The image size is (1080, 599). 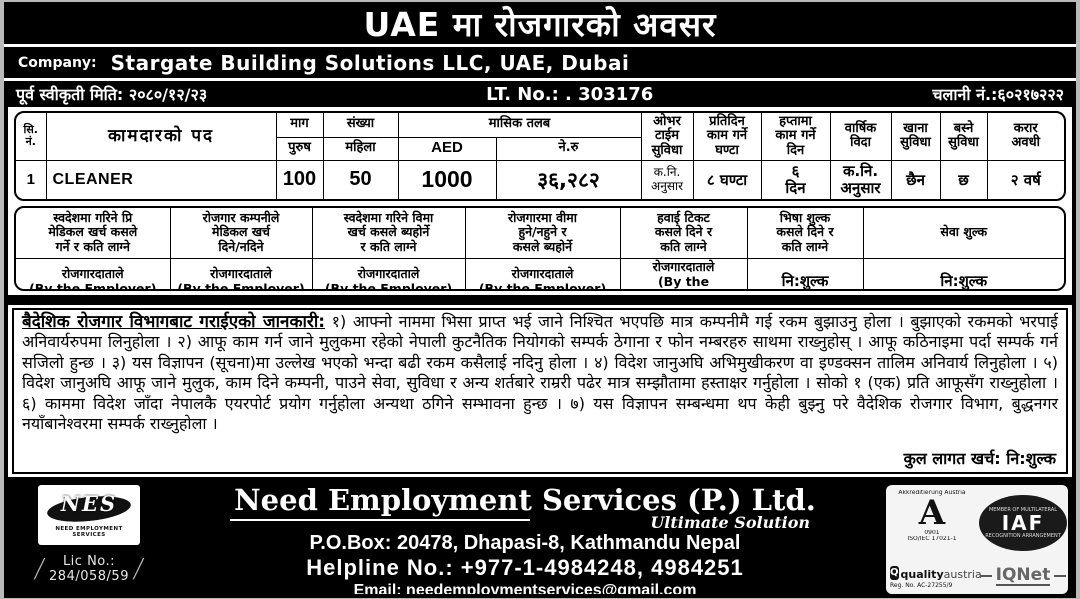 What do you see at coordinates (915, 179) in the screenshot?
I see `cell-food: छैन` at bounding box center [915, 179].